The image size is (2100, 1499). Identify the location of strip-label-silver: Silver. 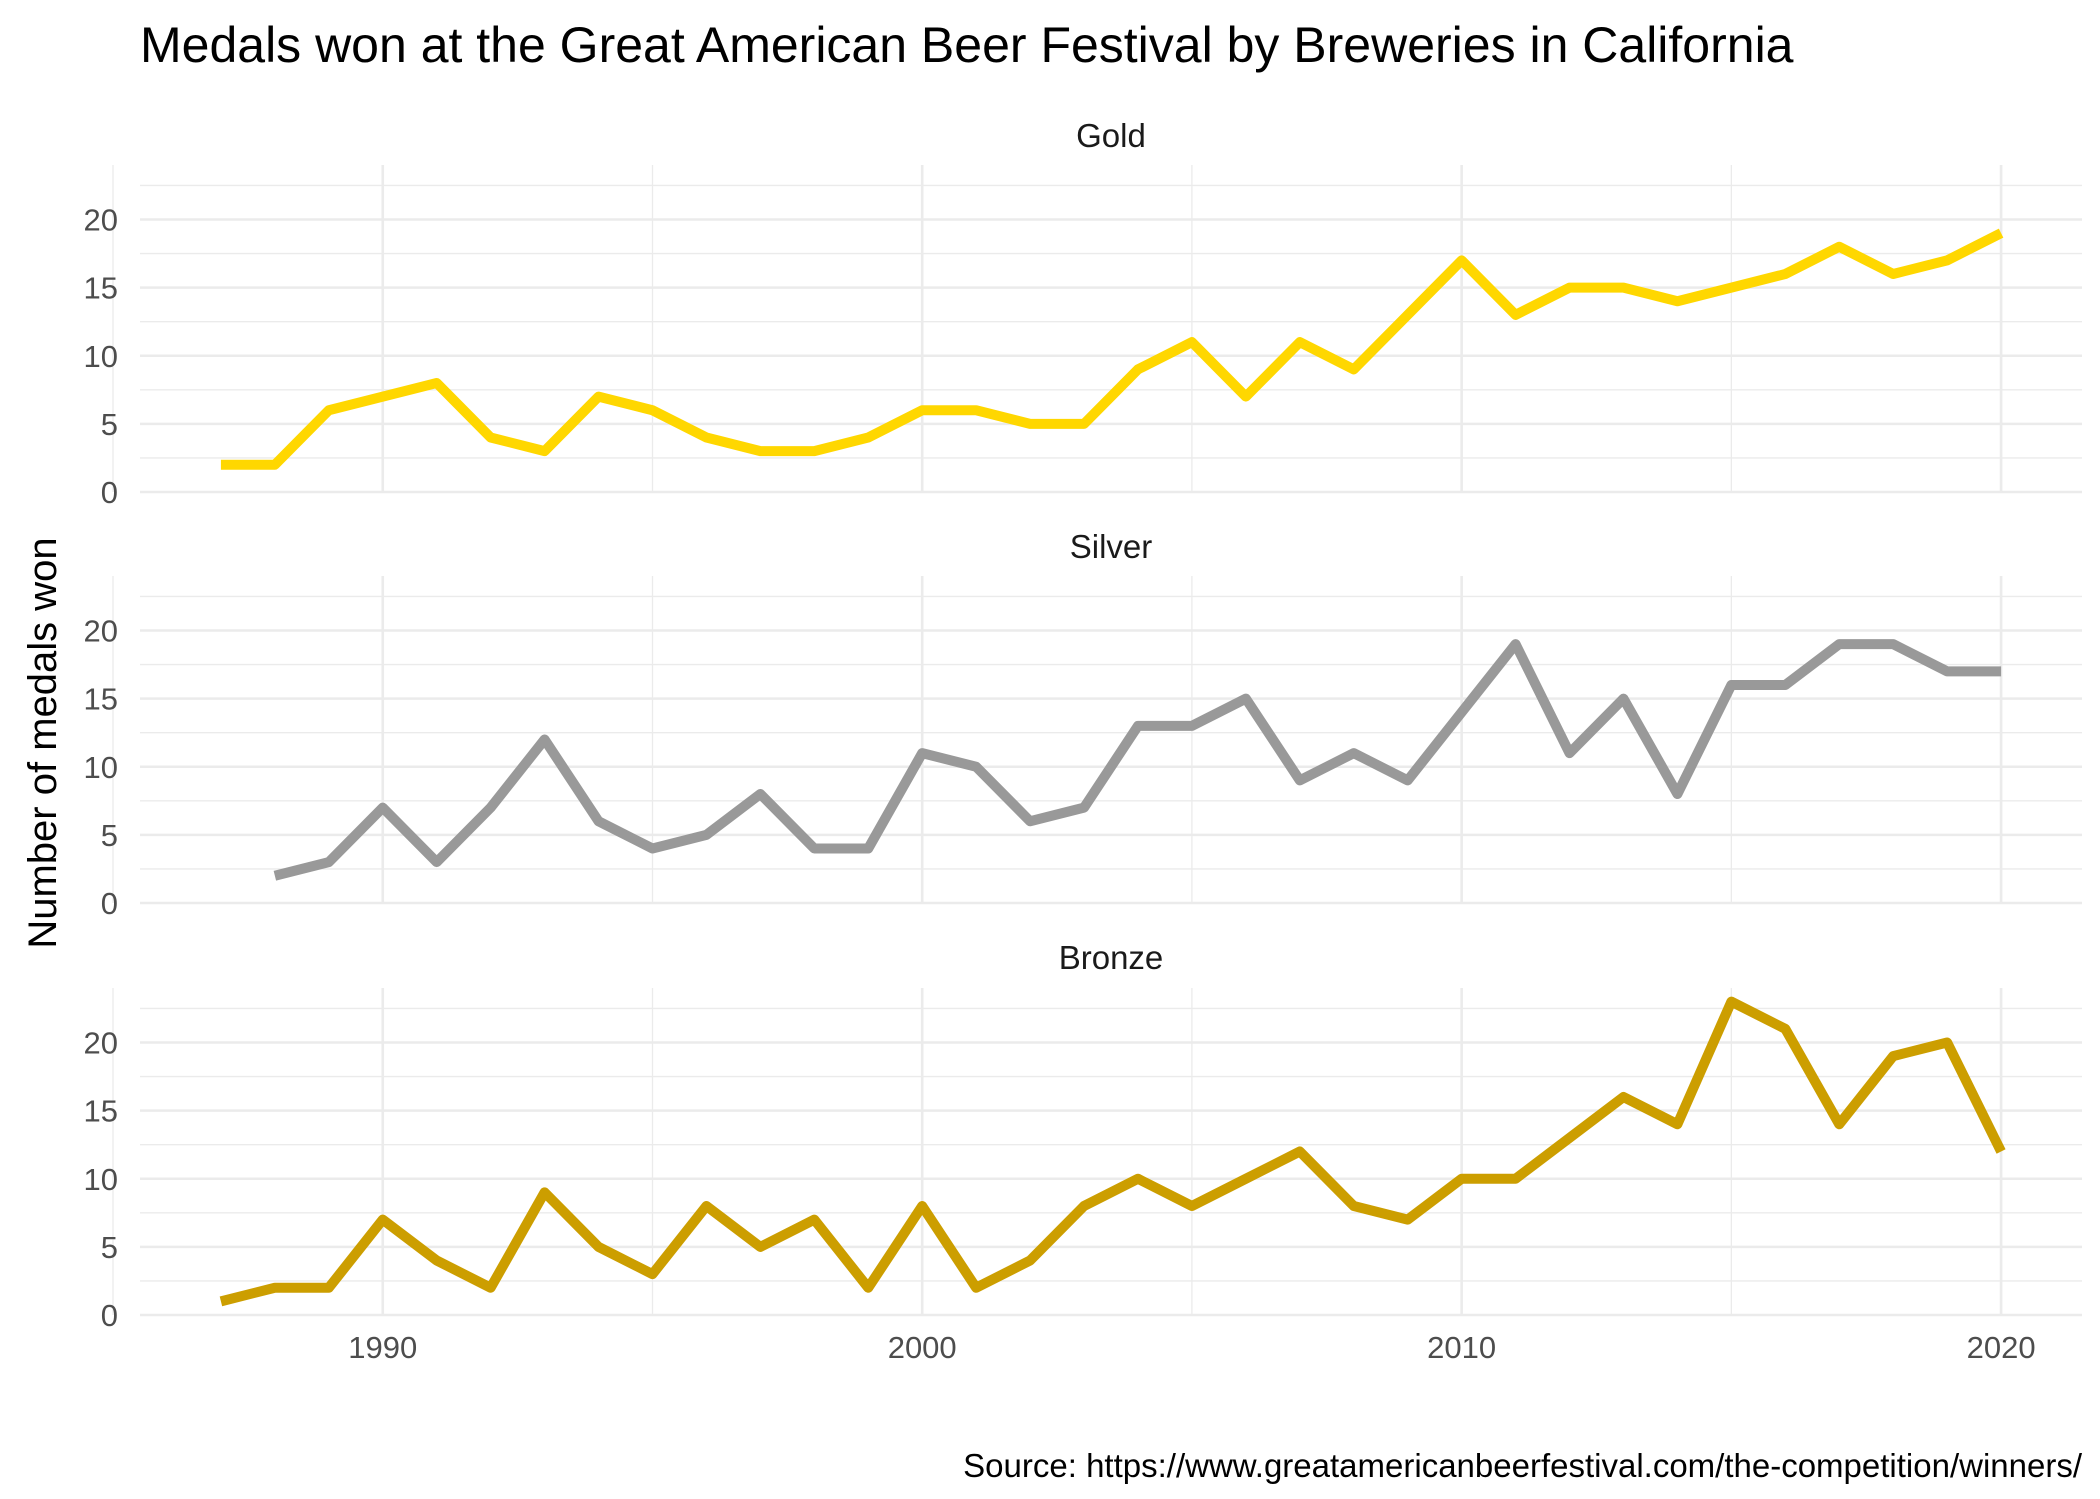
(1111, 546).